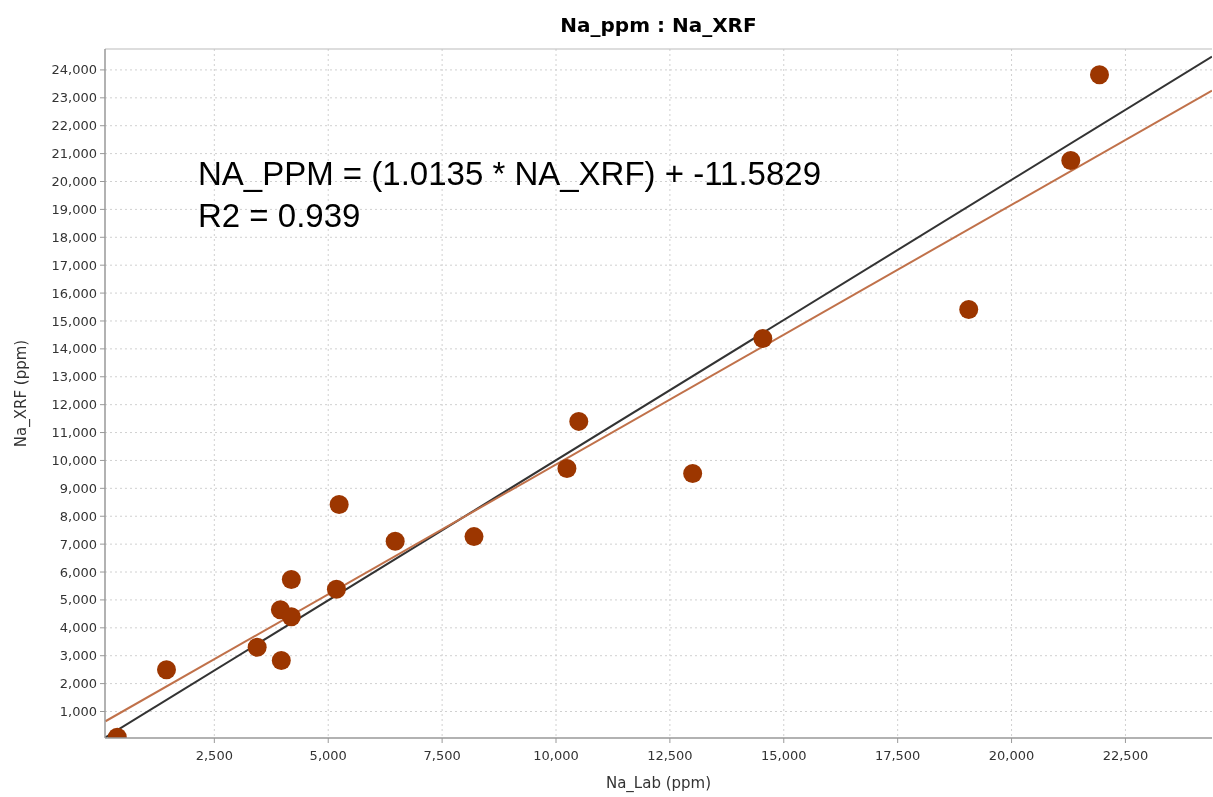 This screenshot has width=1213, height=797. Describe the element at coordinates (279, 215) in the screenshot. I see `annotation: R2 = 0.939` at that location.